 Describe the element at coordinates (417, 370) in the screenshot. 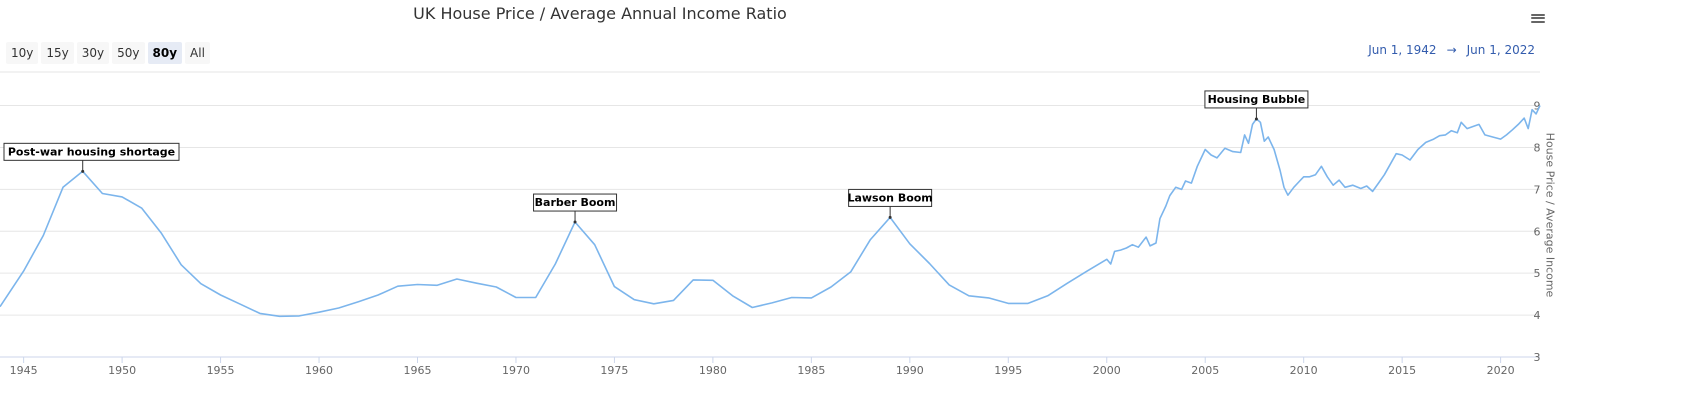

I see `x-tick-label: 1965` at that location.